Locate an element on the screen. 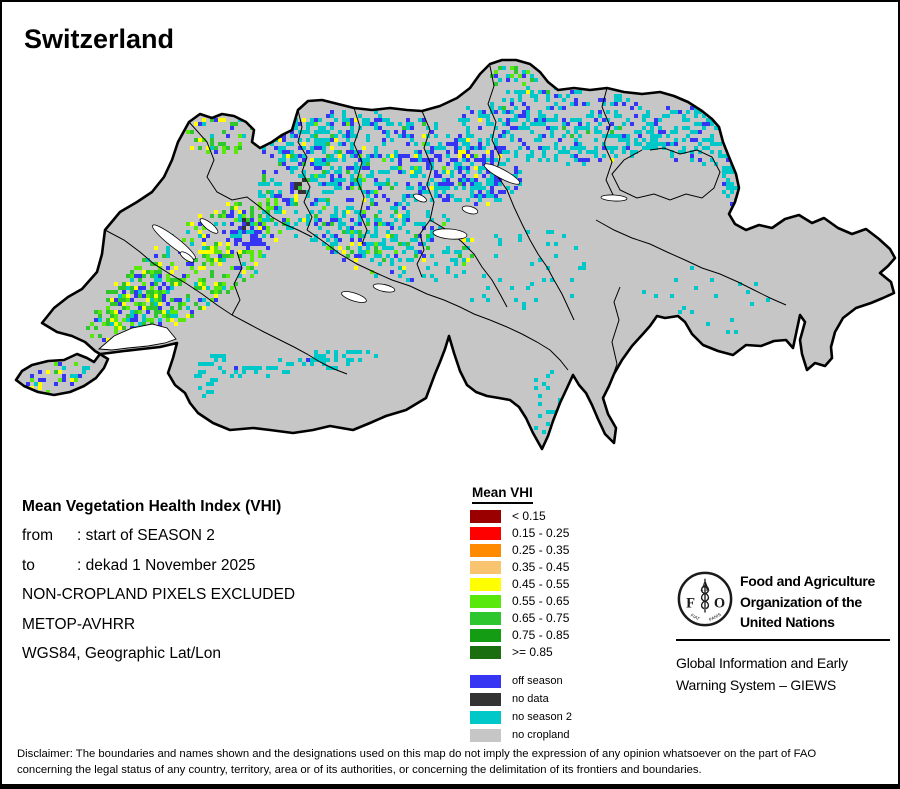 Image resolution: width=900 pixels, height=789 pixels. info-line: Mean Vegetation Health Index (VHI) is located at coordinates (158, 512).